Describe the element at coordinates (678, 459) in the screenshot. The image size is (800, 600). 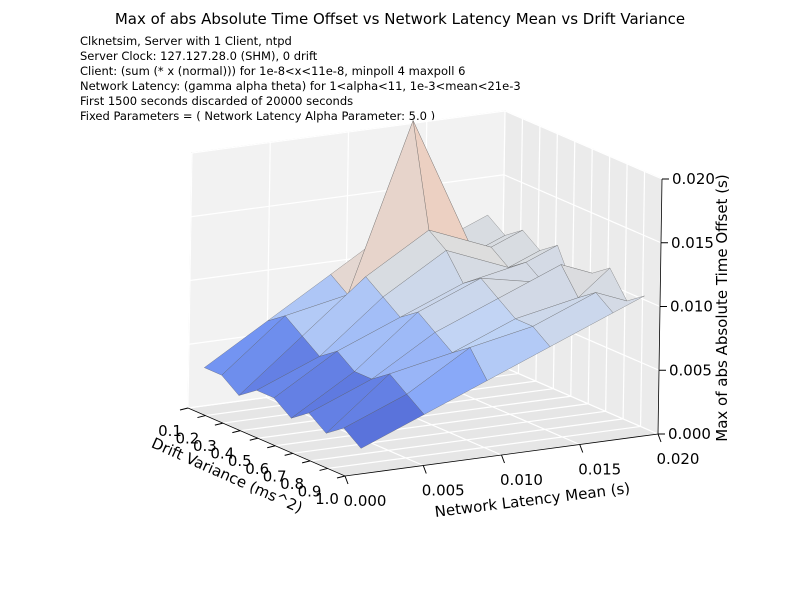
I see `y-tick-label: 0.020` at that location.